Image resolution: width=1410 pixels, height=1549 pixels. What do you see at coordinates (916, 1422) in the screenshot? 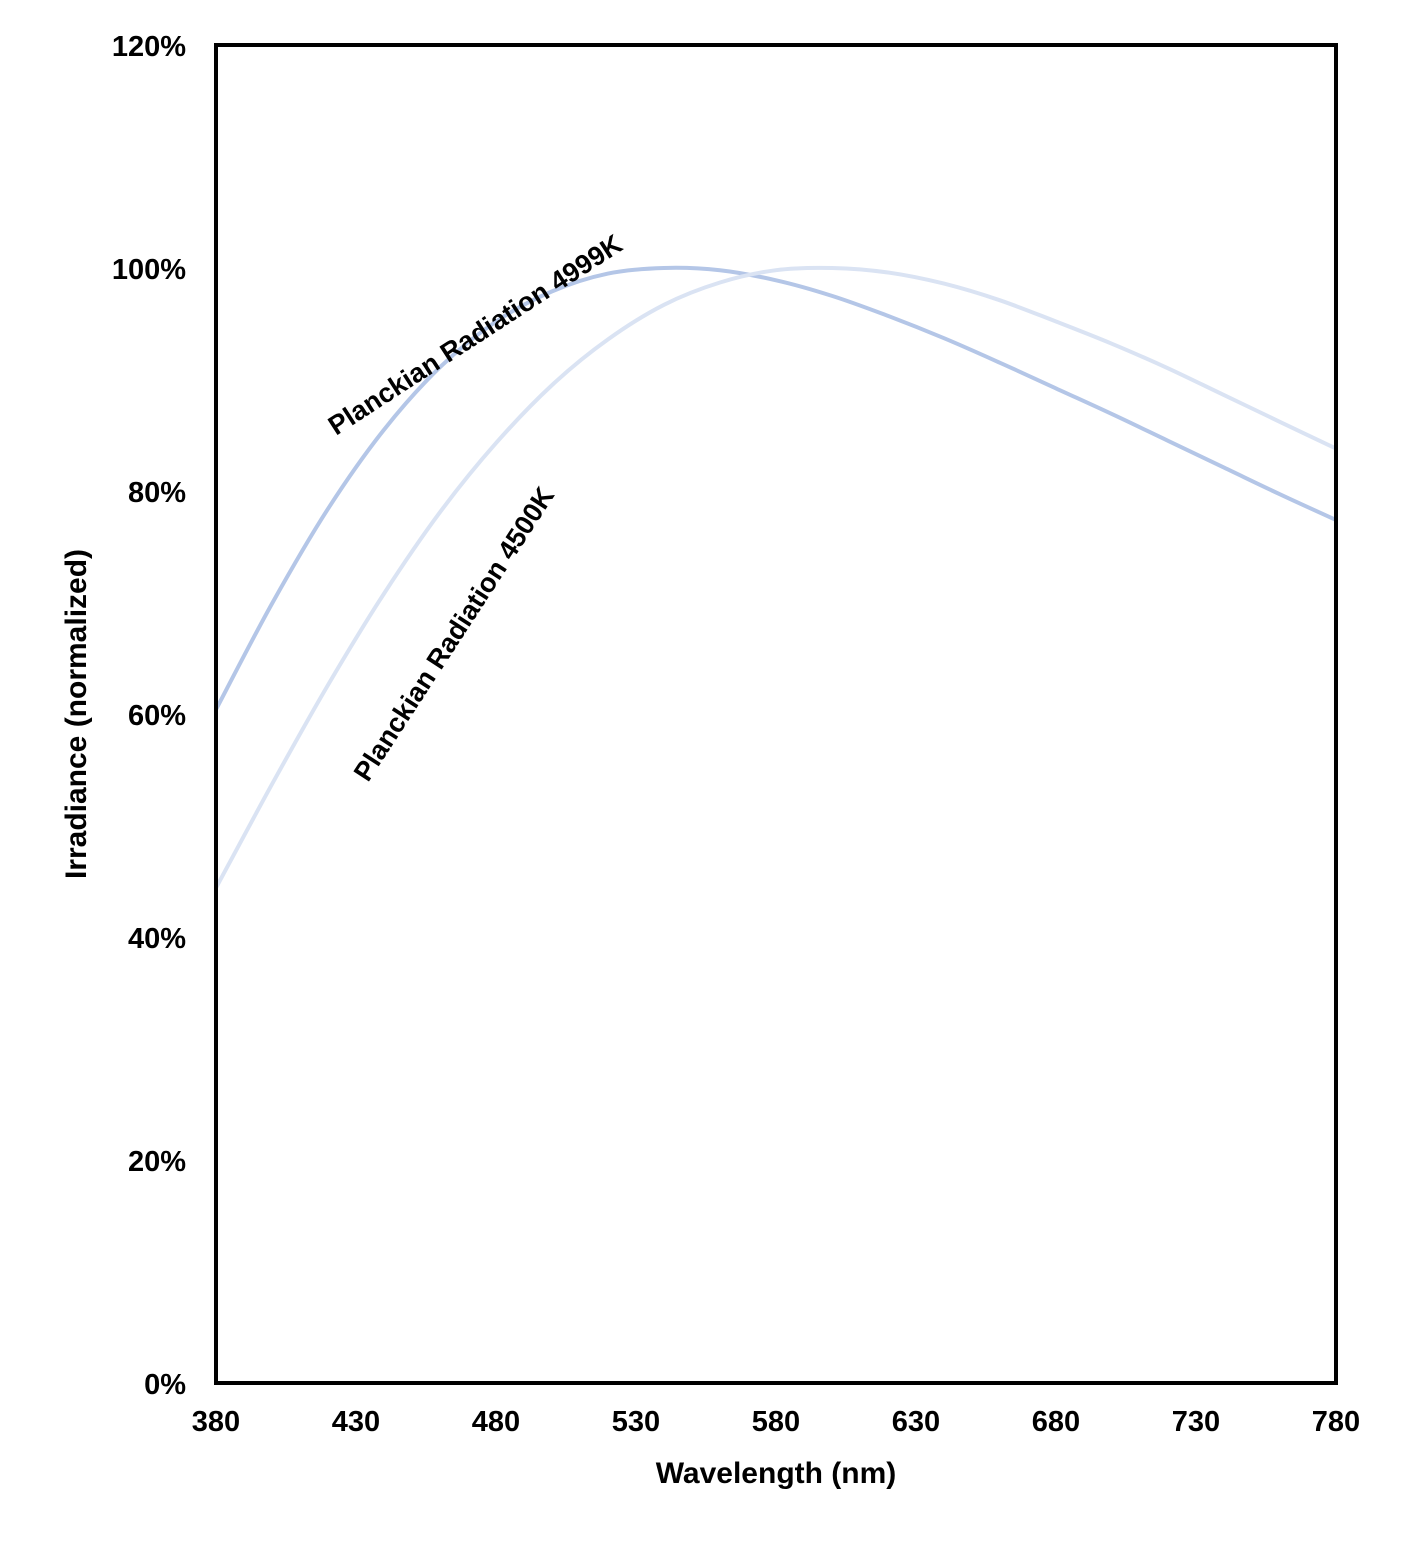
I see `x-tick-label: 630` at bounding box center [916, 1422].